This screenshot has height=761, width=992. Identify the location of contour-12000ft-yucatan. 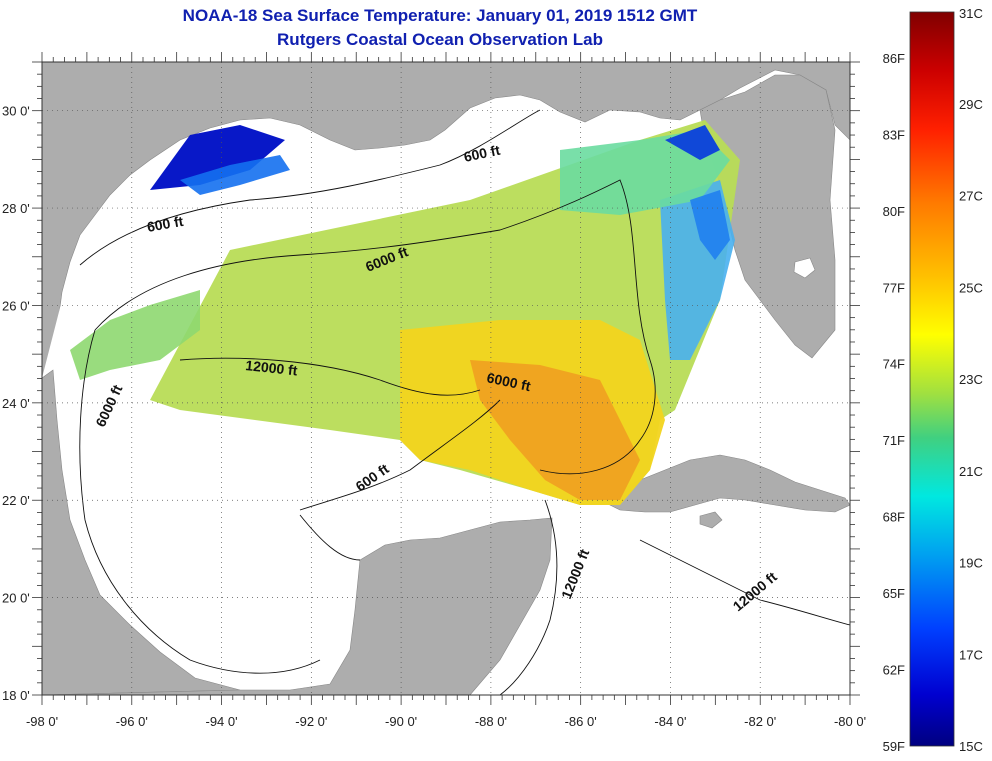
(528, 597).